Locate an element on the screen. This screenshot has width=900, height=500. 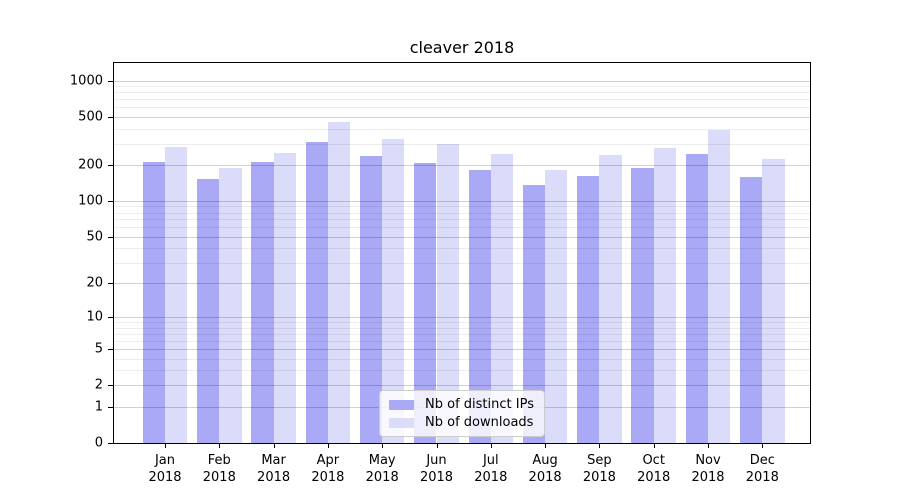
x-tick-label: May 2018 is located at coordinates (382, 469).